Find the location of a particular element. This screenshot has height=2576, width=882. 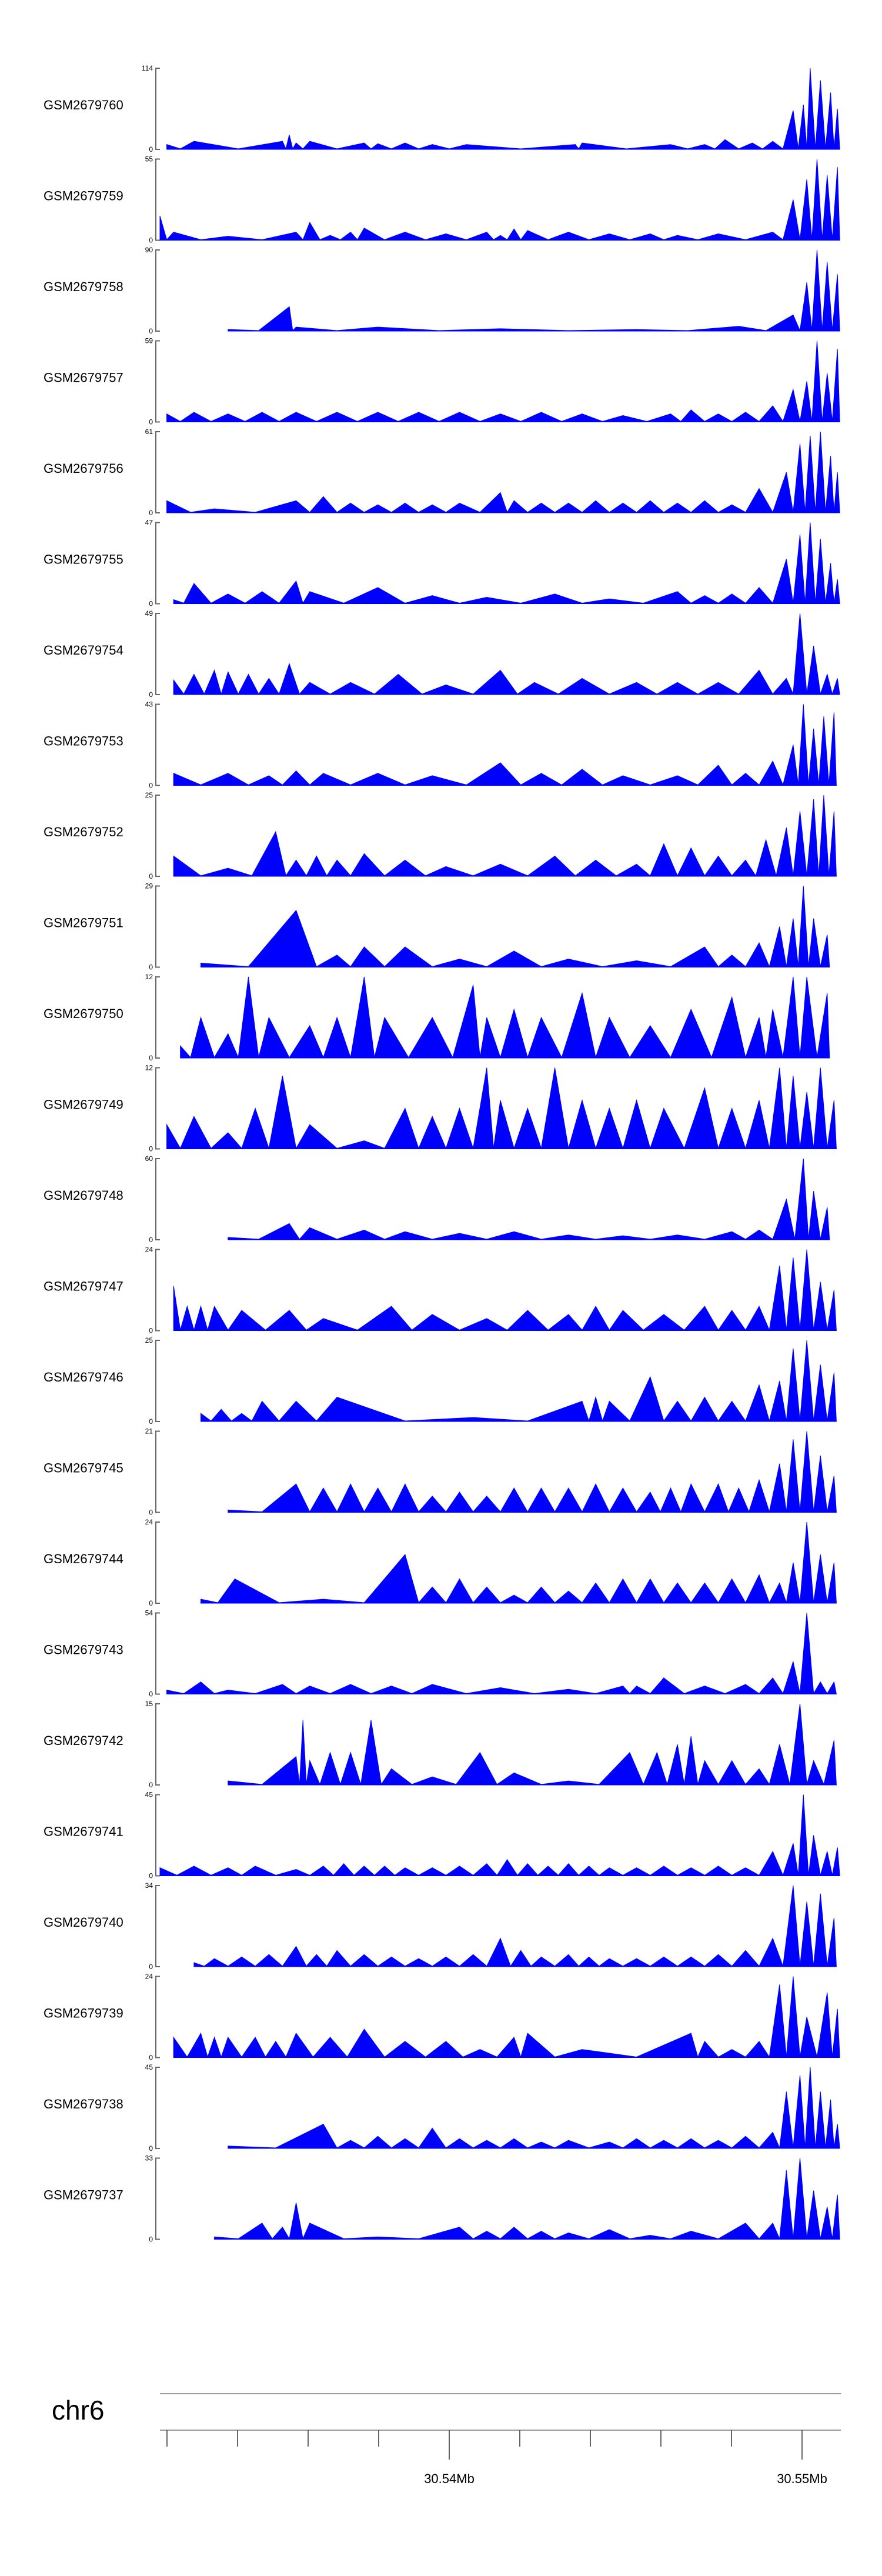

y-max-label: 55 is located at coordinates (149, 159).